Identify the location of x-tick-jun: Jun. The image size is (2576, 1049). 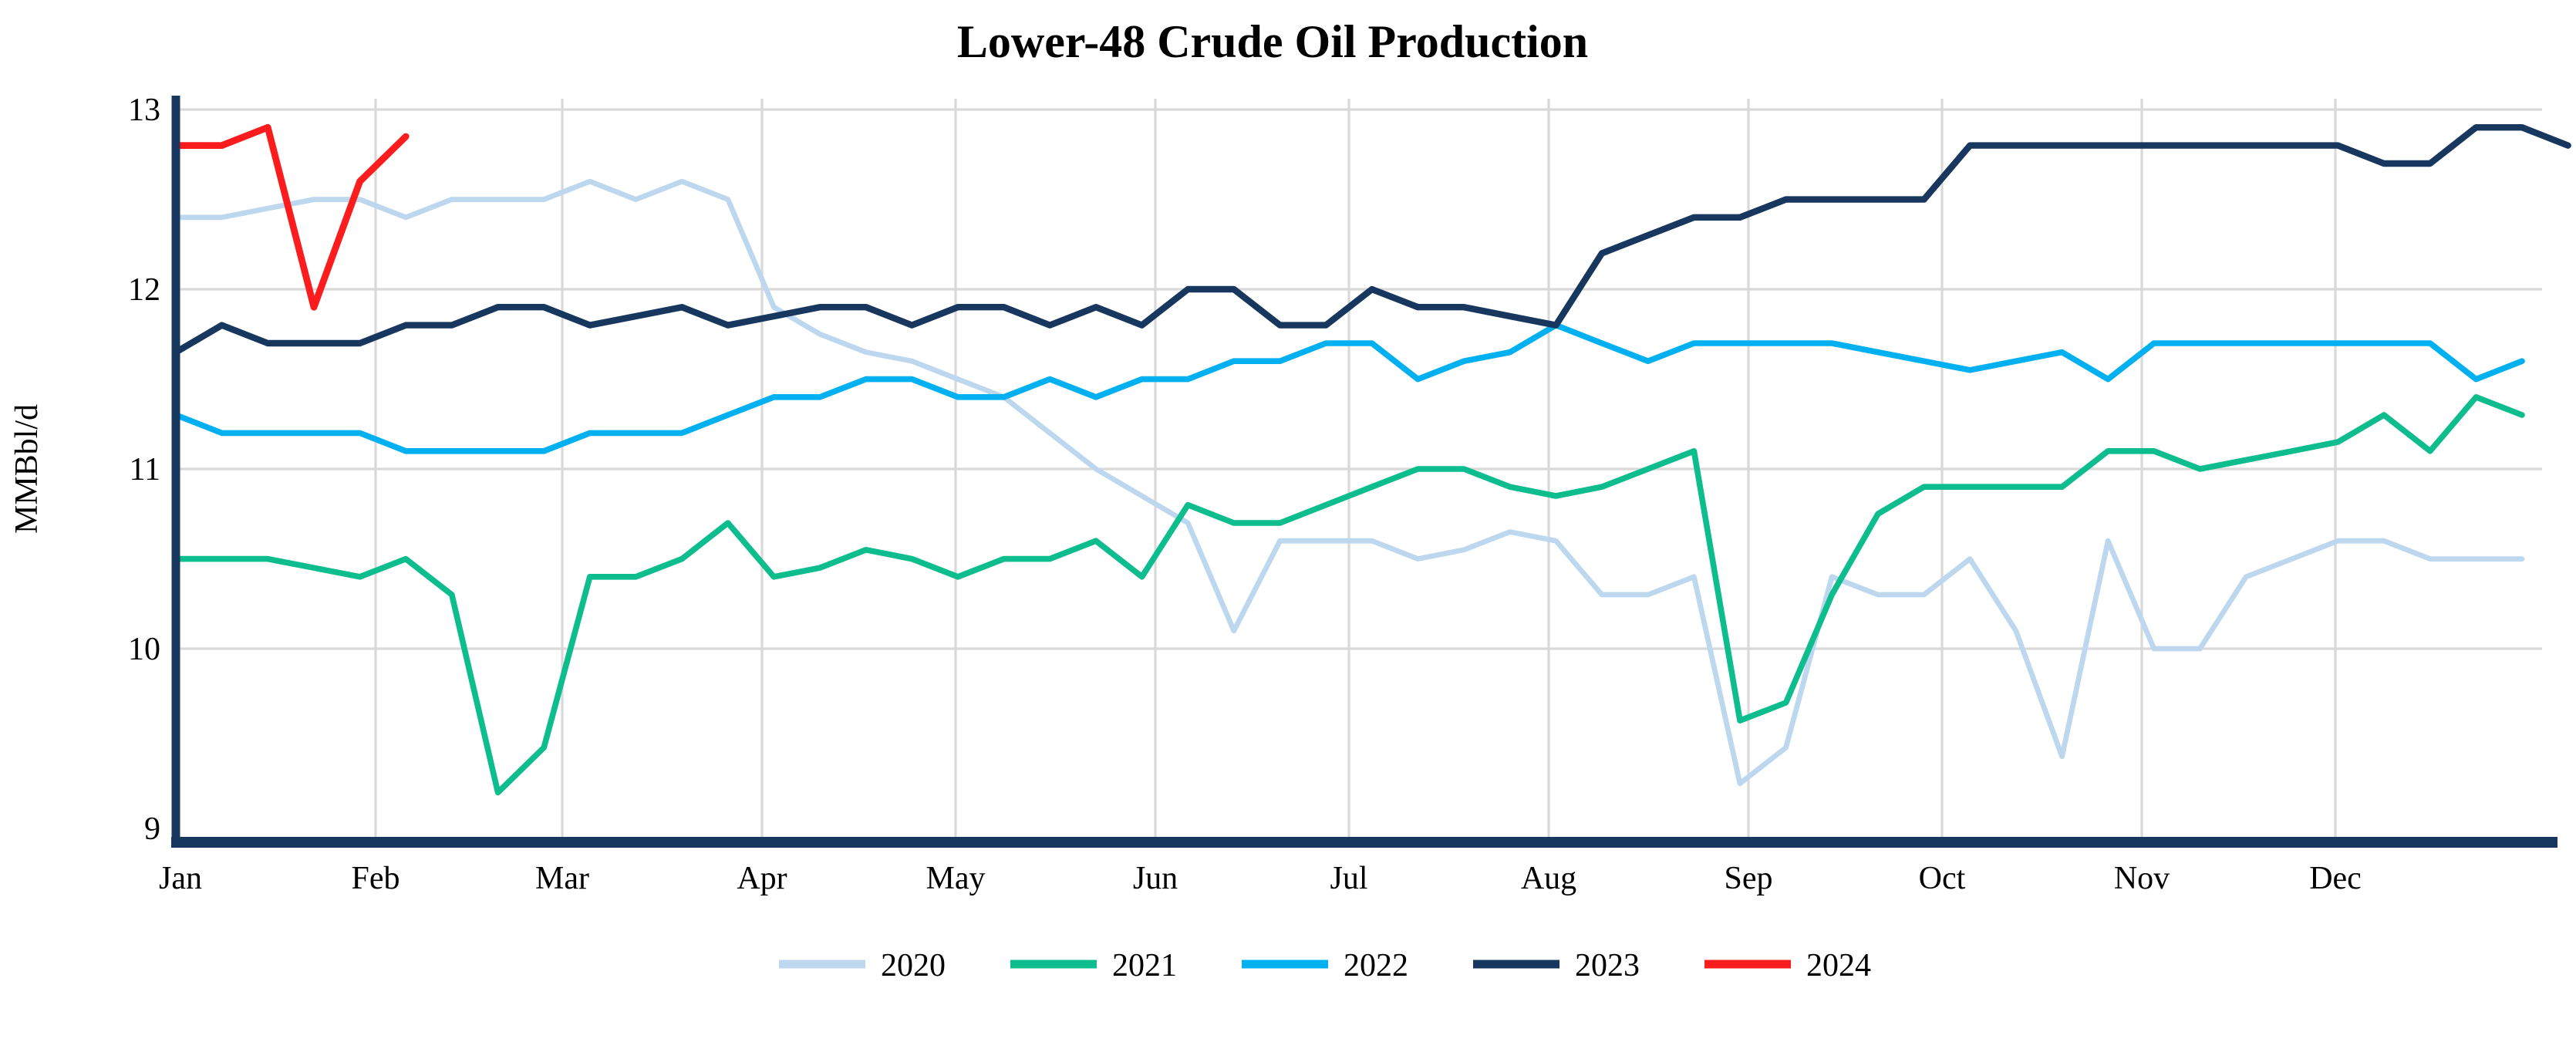
(1155, 879).